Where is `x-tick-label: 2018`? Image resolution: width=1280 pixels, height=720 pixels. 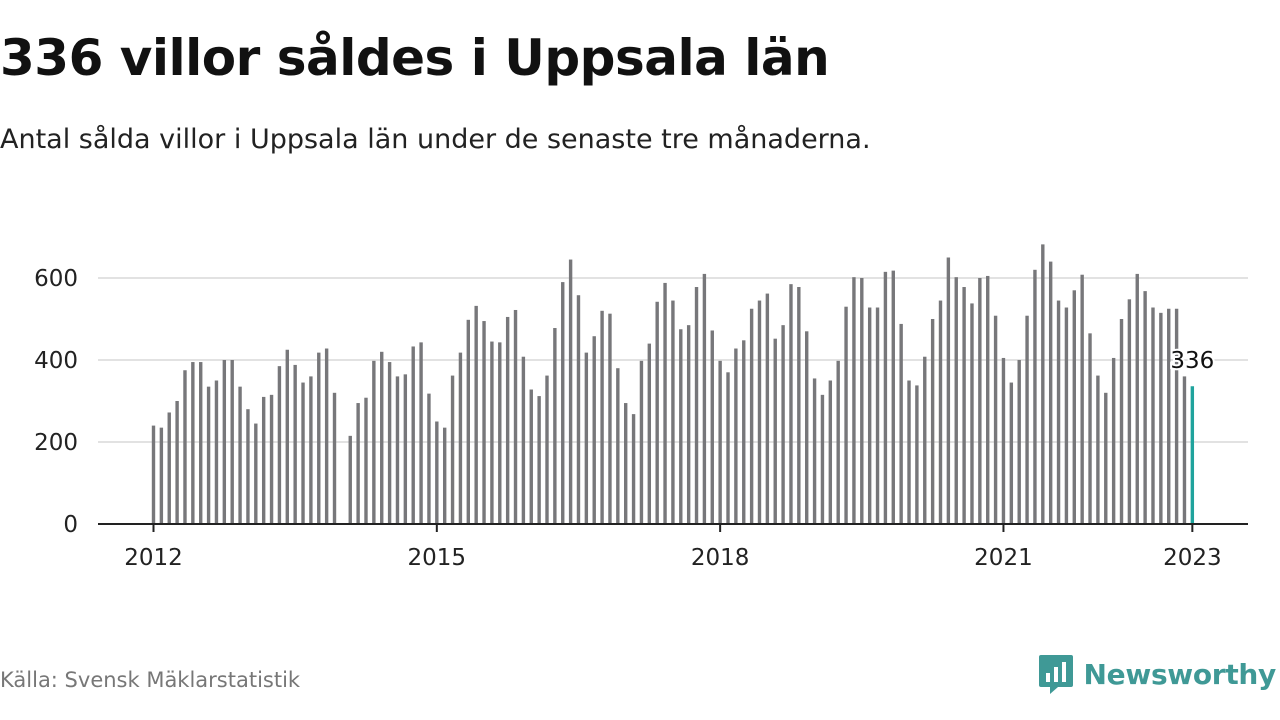 x-tick-label: 2018 is located at coordinates (720, 558).